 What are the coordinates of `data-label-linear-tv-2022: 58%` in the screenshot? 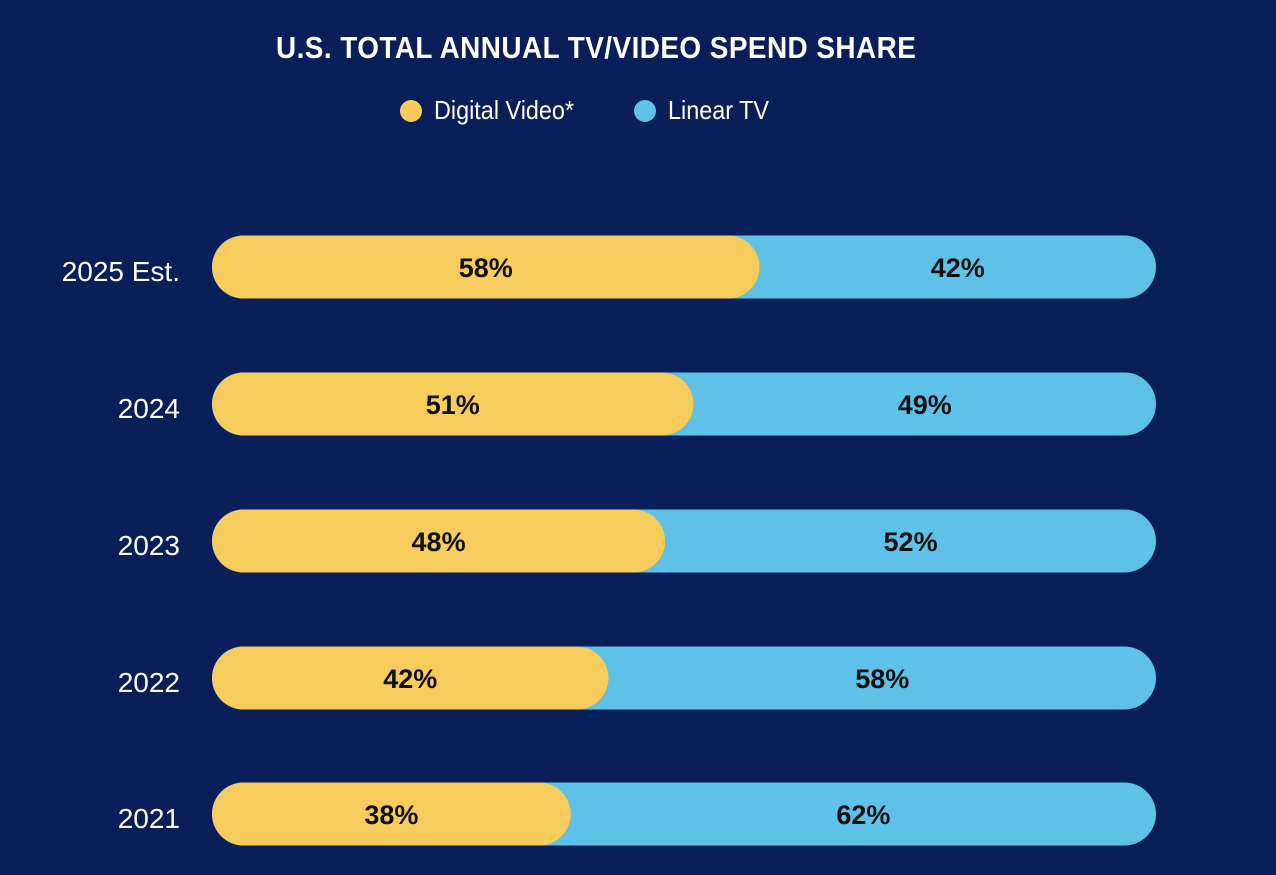 It's located at (882, 679).